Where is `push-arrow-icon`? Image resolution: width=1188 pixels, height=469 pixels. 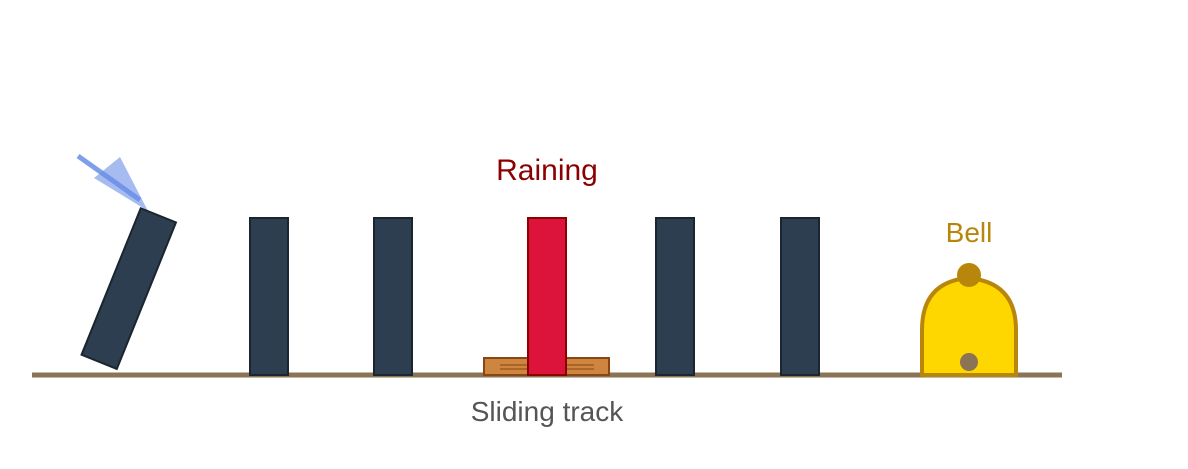 push-arrow-icon is located at coordinates (112, 182).